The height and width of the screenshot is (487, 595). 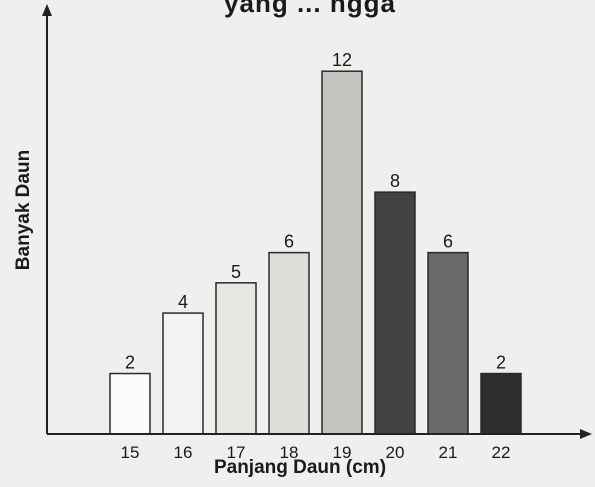 What do you see at coordinates (289, 452) in the screenshot?
I see `x-tick-label-18: 18` at bounding box center [289, 452].